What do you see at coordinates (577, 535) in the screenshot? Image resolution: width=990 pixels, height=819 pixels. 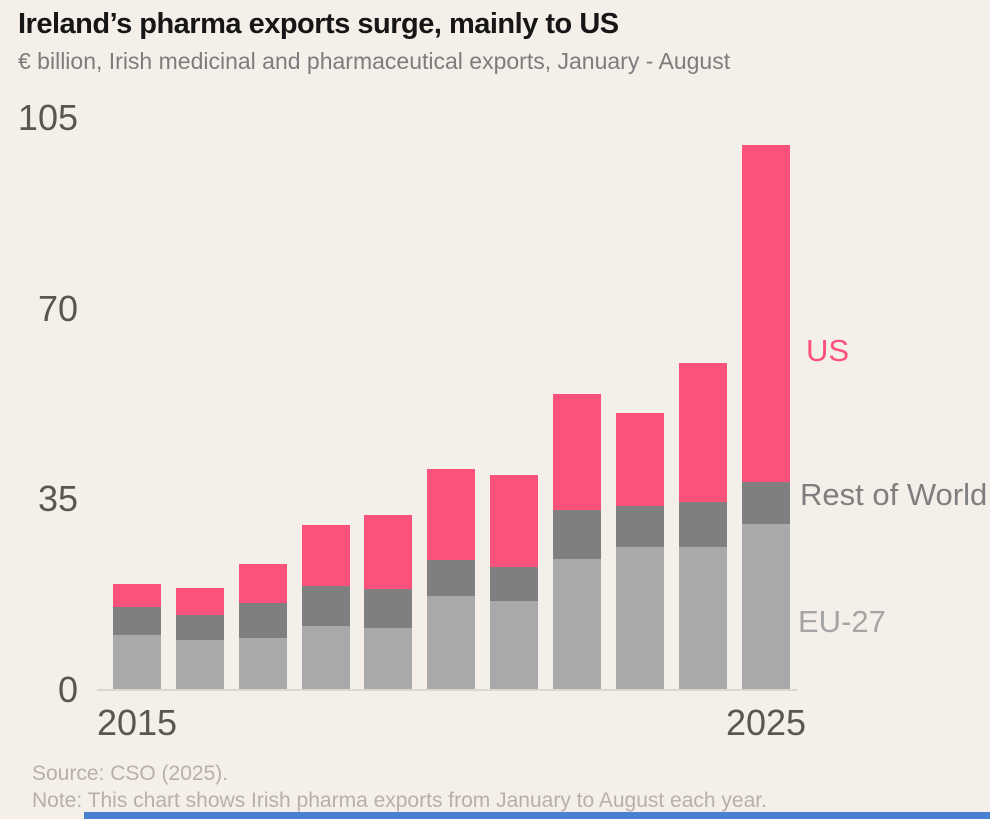 I see `bar-segment-2022-rest-of-world` at bounding box center [577, 535].